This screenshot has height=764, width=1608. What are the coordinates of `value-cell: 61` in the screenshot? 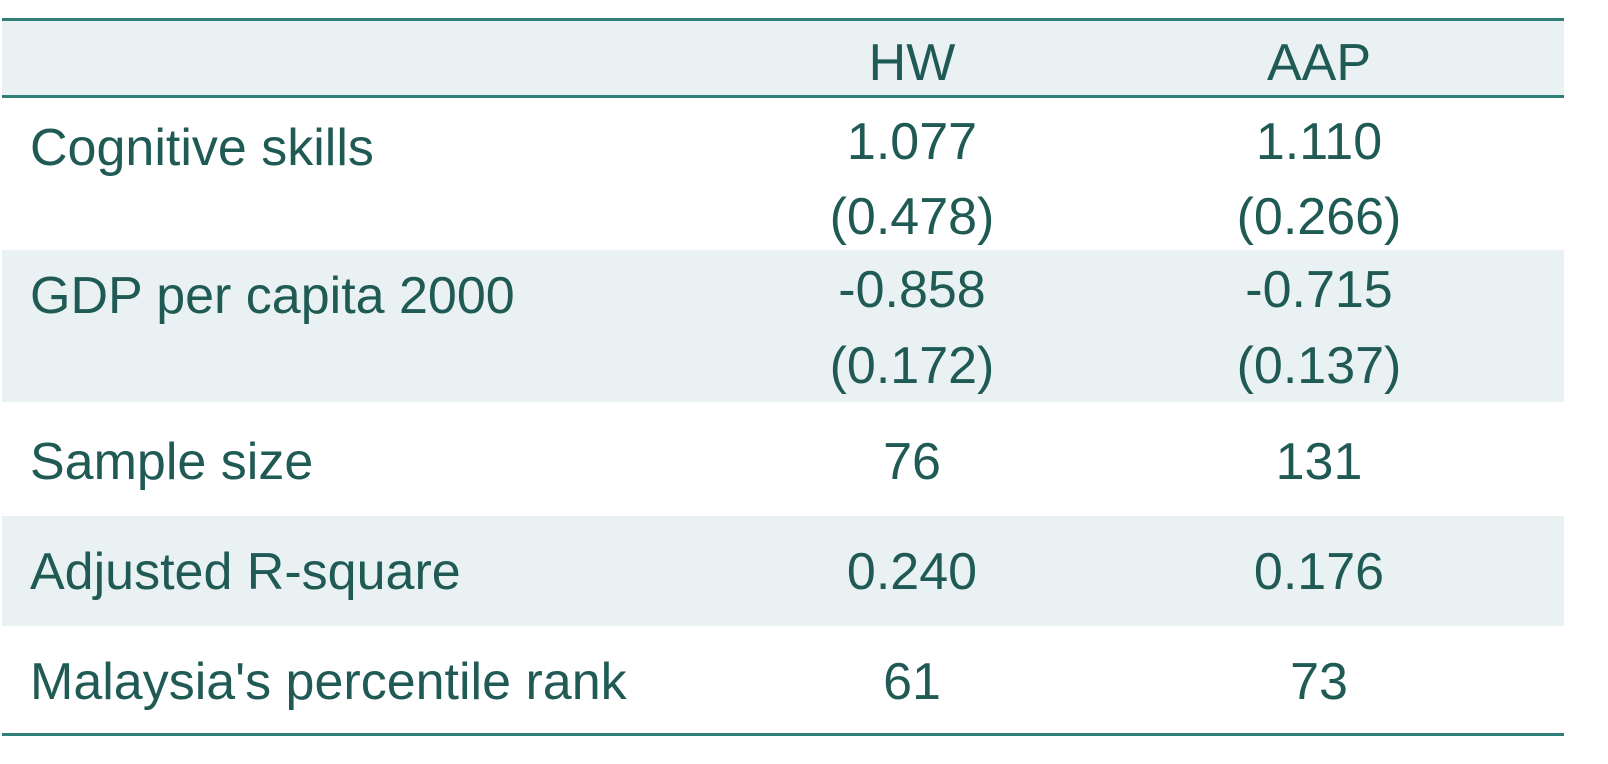 It's located at (912, 682).